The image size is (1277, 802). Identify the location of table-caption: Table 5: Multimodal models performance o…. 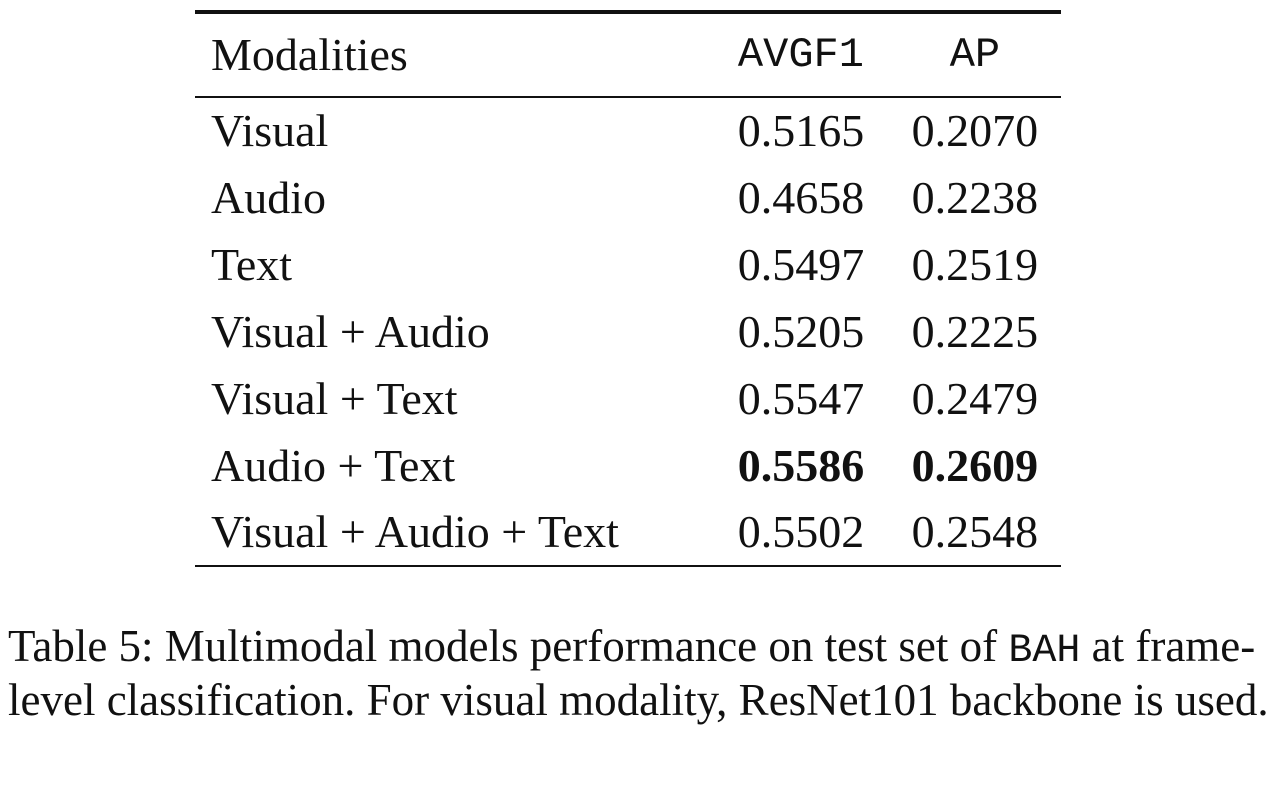
(640, 673).